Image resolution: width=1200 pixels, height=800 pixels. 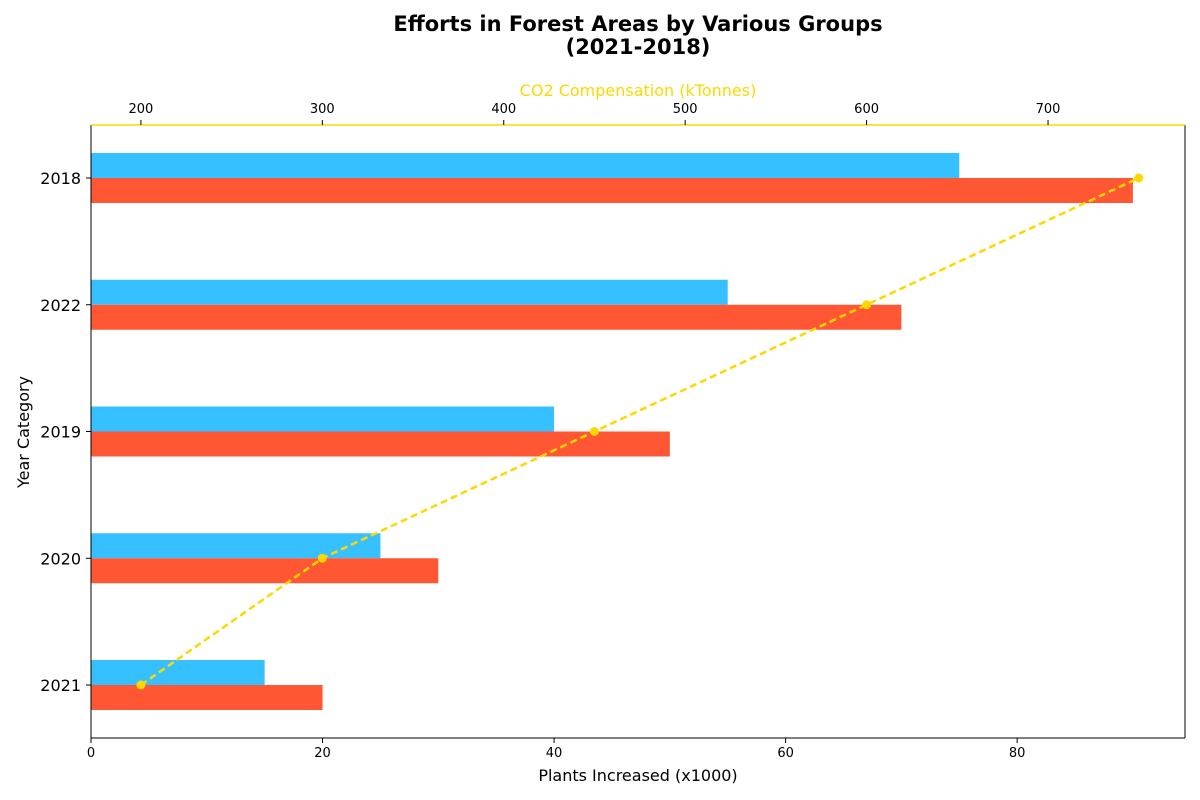 I want to click on top-axis-label: CO2 Compensation (kTonnes), so click(x=638, y=90).